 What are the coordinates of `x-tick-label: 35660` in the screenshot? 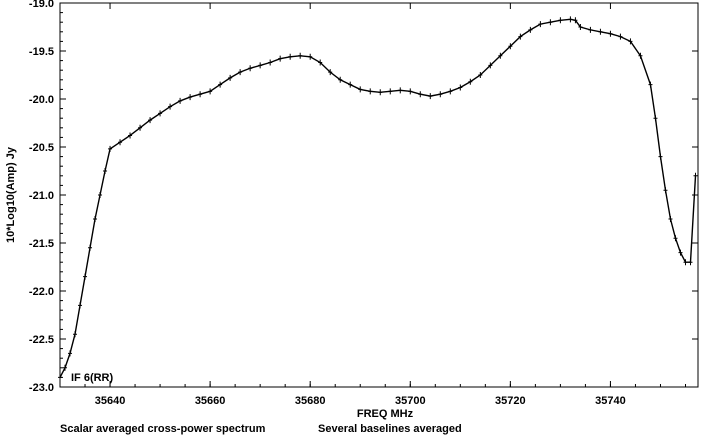 It's located at (210, 401).